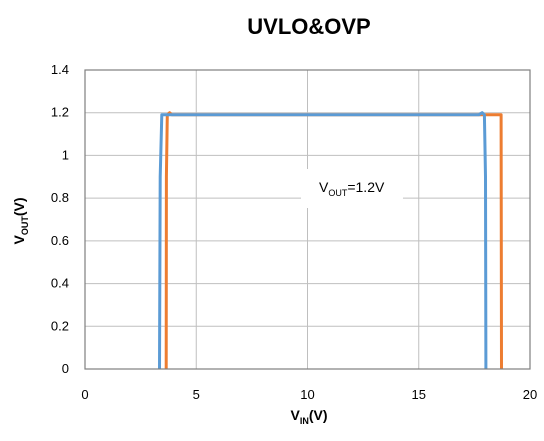 The height and width of the screenshot is (441, 544). Describe the element at coordinates (419, 394) in the screenshot. I see `x-tick-label: 15` at that location.